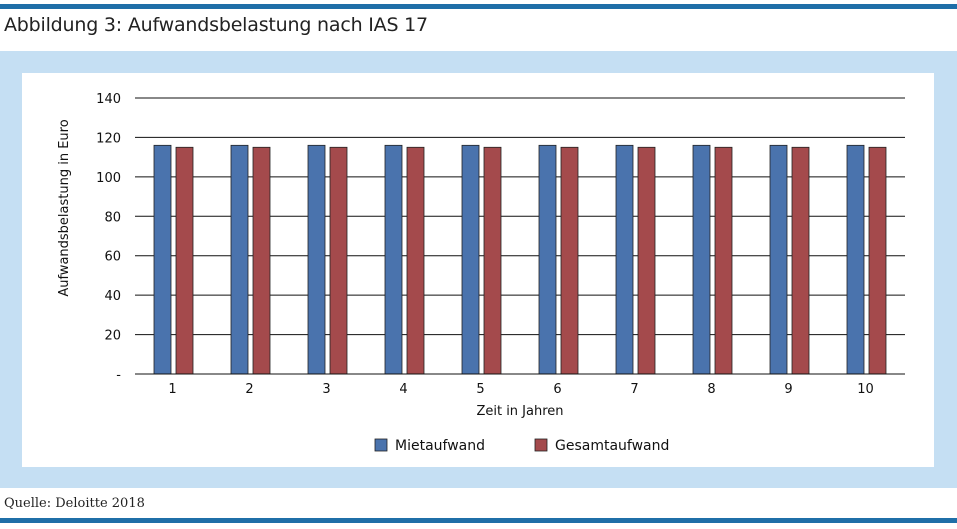  What do you see at coordinates (711, 389) in the screenshot?
I see `x-tick-label: 8` at bounding box center [711, 389].